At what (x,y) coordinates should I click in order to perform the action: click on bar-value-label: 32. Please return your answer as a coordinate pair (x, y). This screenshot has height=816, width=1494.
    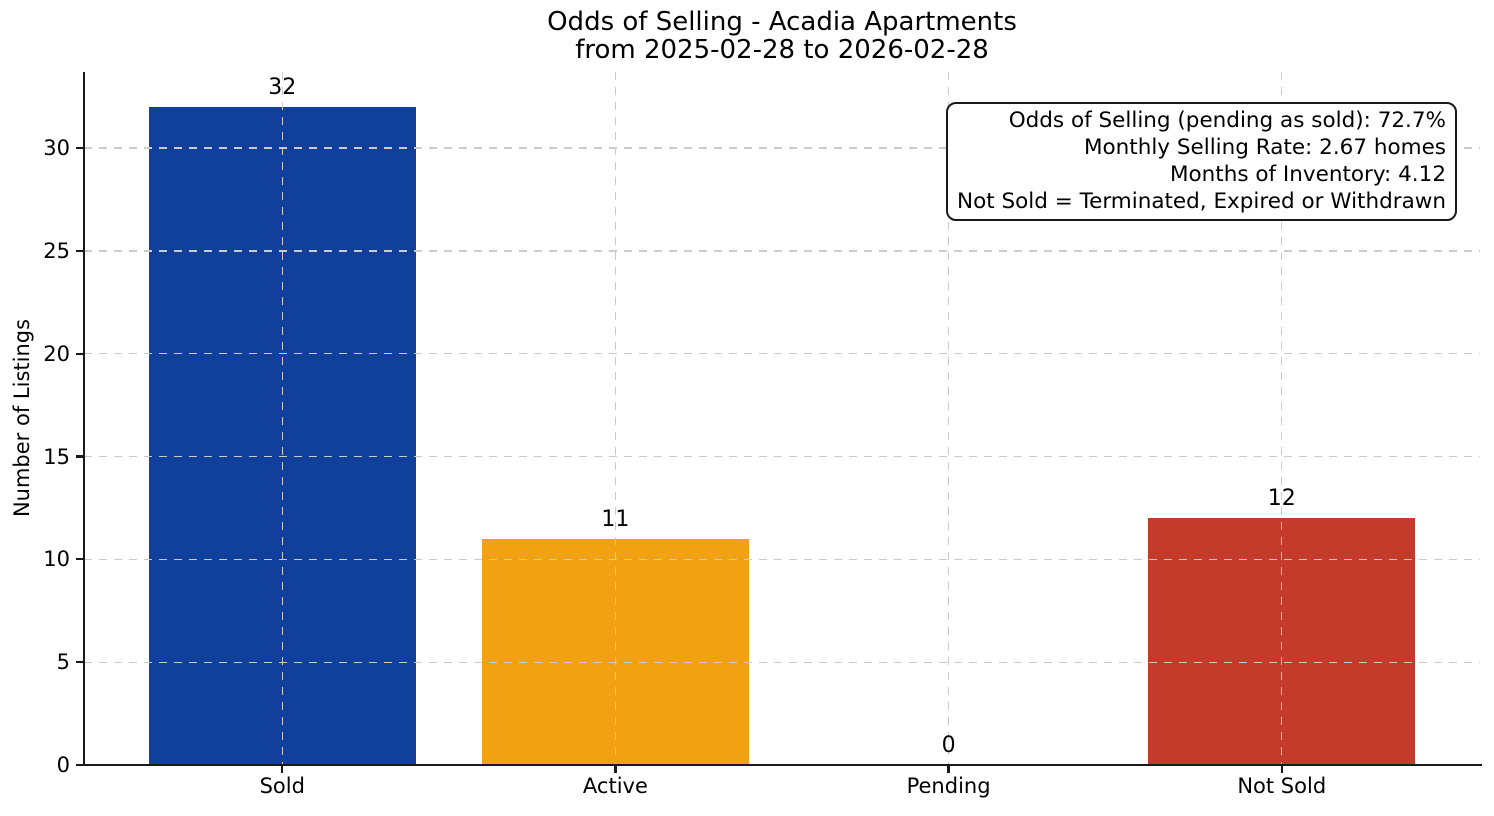
    Looking at the image, I should click on (282, 87).